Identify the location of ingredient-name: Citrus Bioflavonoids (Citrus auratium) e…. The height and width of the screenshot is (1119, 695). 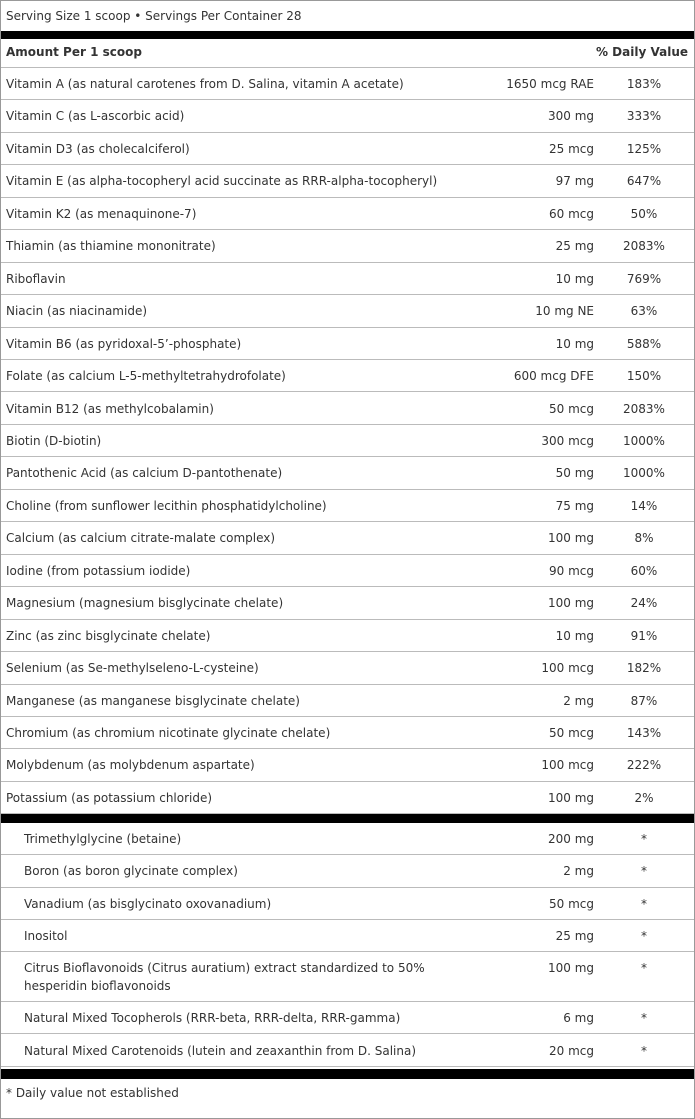
(224, 977).